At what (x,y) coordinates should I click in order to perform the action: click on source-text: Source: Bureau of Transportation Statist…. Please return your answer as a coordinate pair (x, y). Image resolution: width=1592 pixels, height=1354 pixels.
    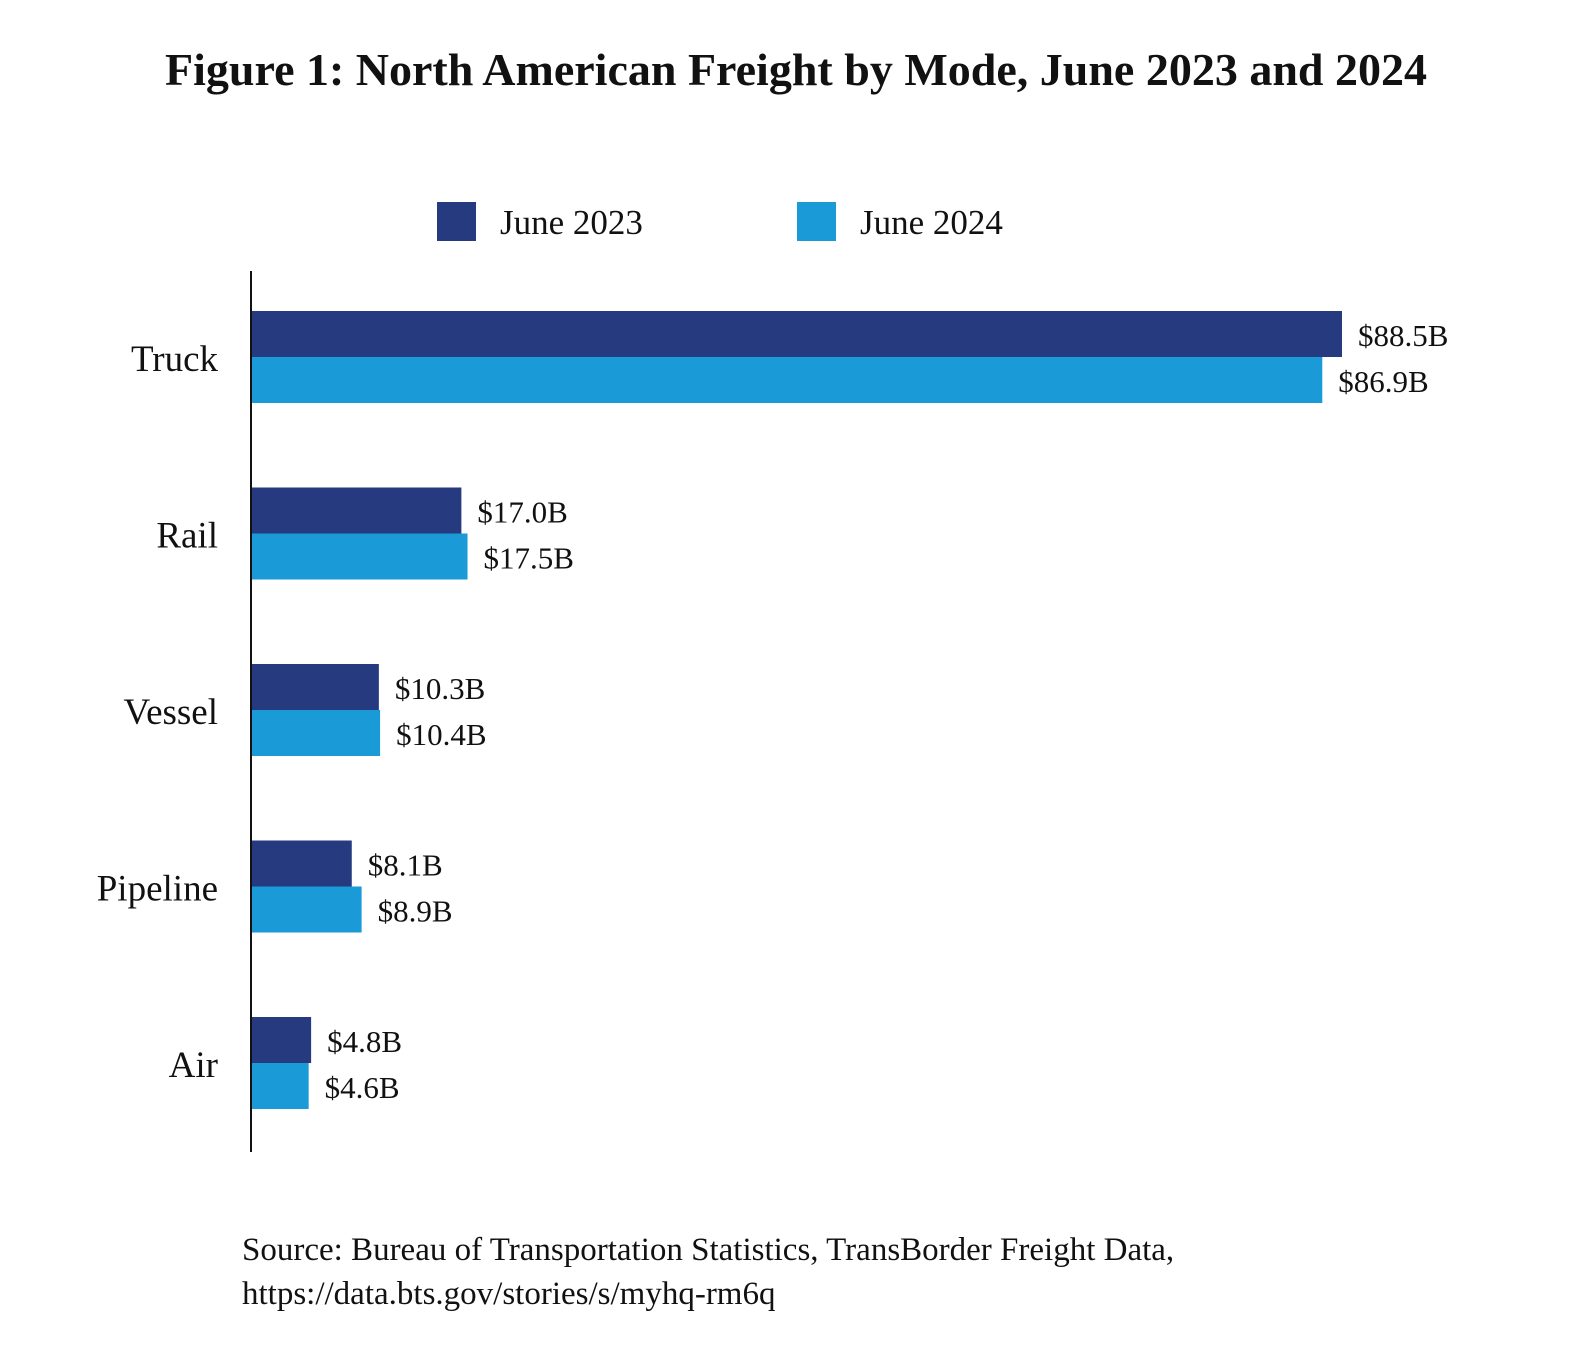
    Looking at the image, I should click on (708, 1250).